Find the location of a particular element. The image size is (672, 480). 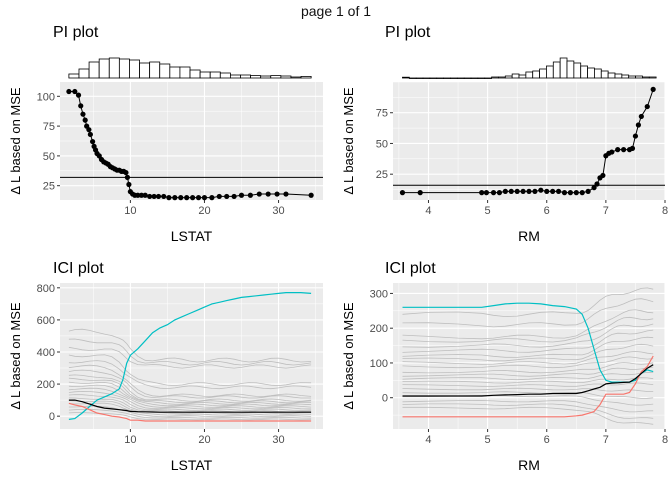

grid is located at coordinates (529, 140).